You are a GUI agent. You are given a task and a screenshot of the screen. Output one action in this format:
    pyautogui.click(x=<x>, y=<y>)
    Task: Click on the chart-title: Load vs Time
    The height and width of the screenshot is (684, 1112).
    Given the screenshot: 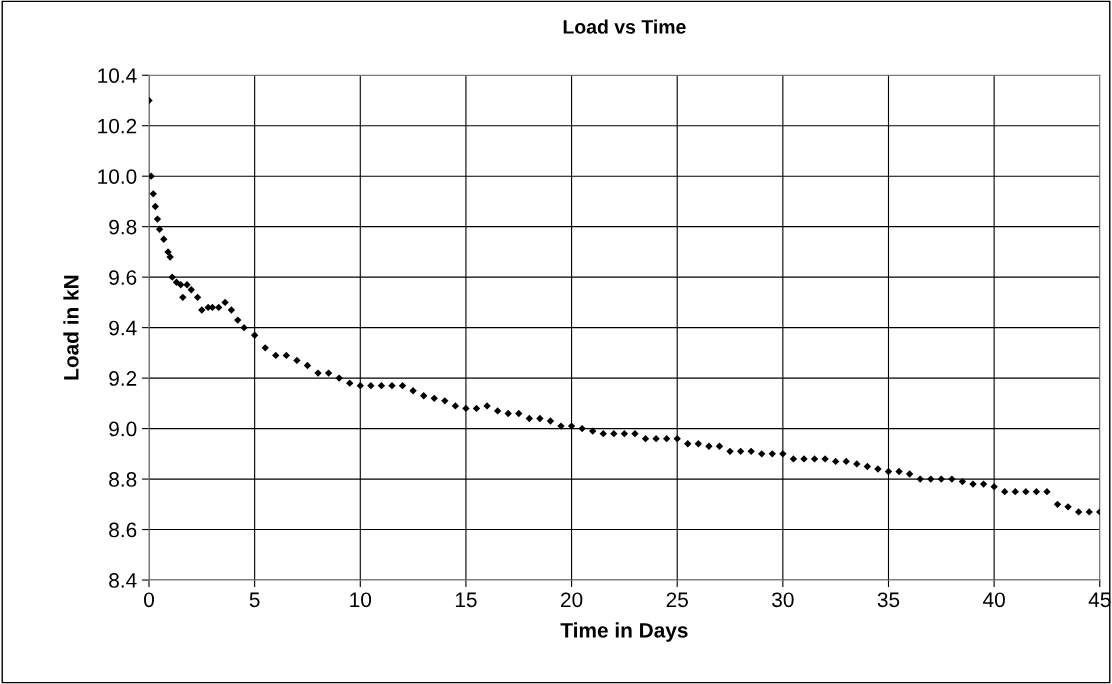 What is the action you would take?
    pyautogui.click(x=624, y=26)
    